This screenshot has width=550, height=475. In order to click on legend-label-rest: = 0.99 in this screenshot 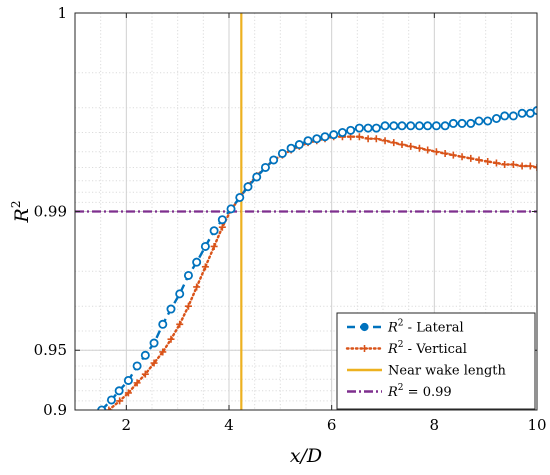, I will do `click(428, 392)`.